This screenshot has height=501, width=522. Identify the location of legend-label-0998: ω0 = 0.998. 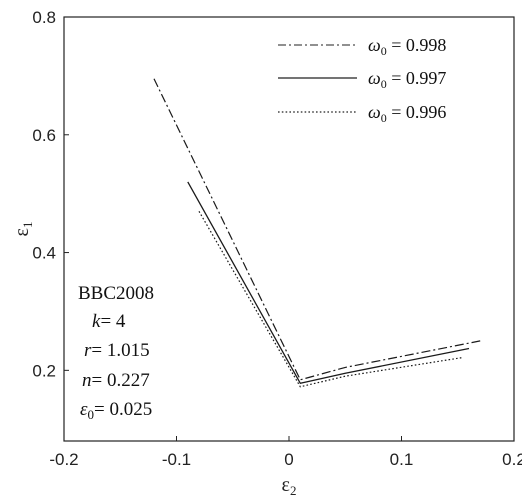
(407, 46).